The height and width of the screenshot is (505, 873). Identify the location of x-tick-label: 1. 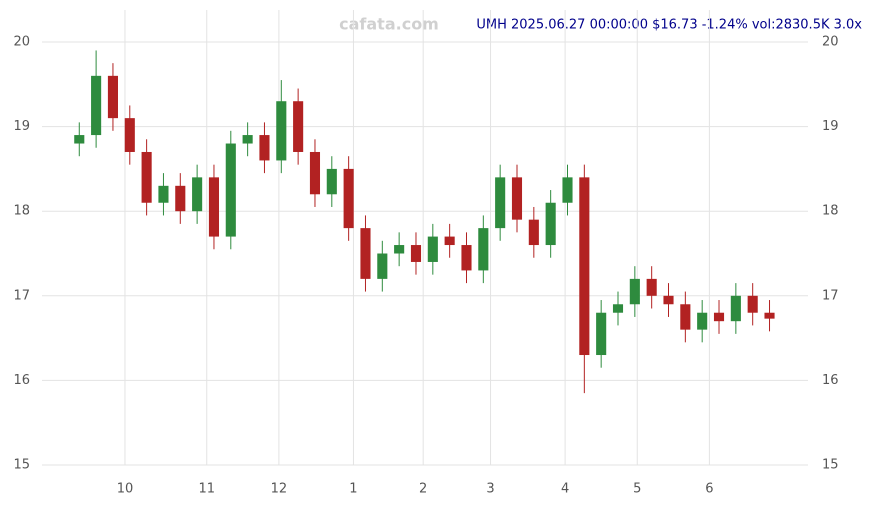
(353, 489).